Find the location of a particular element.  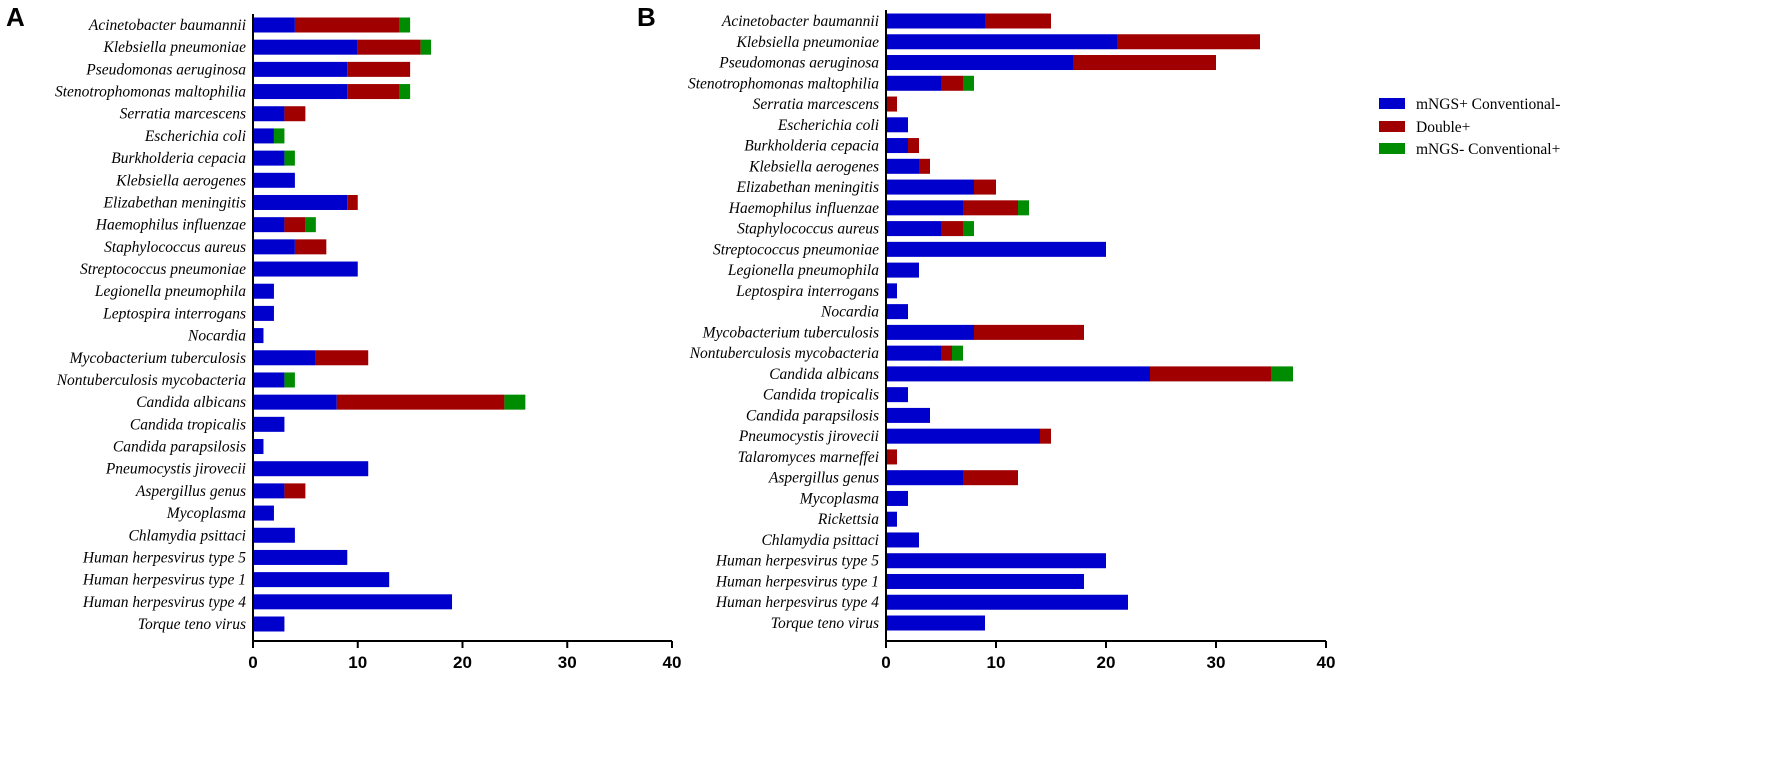

category-label: Chlamydia psittaci is located at coordinates (820, 540).